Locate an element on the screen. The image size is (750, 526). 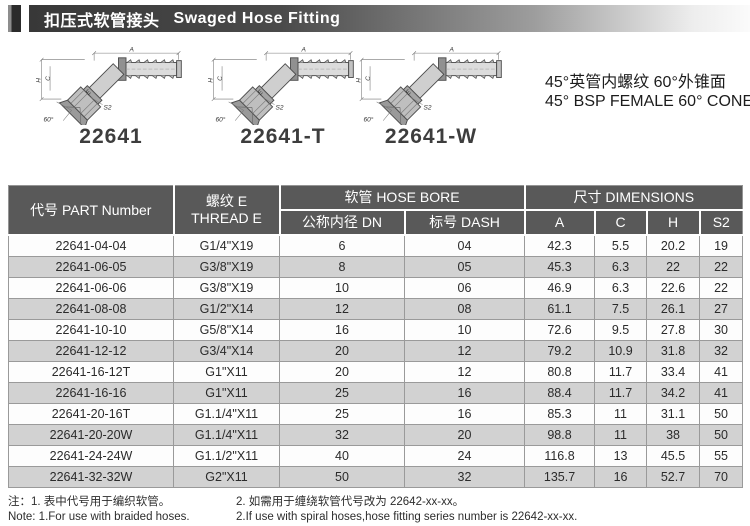
table-cell: 34.2 is located at coordinates (673, 393).